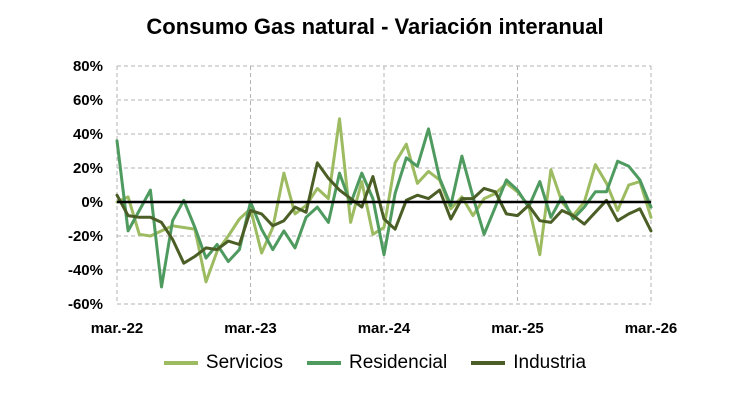 The width and height of the screenshot is (750, 400). Describe the element at coordinates (324, 363) in the screenshot. I see `legend-swatch-residencial` at that location.